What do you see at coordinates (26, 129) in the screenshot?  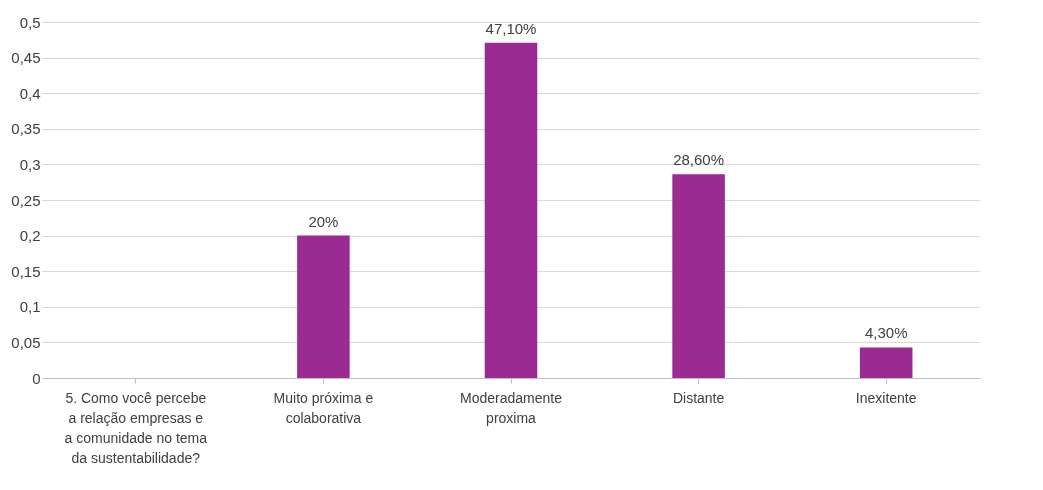 I see `y-tick-label: 0,35` at bounding box center [26, 129].